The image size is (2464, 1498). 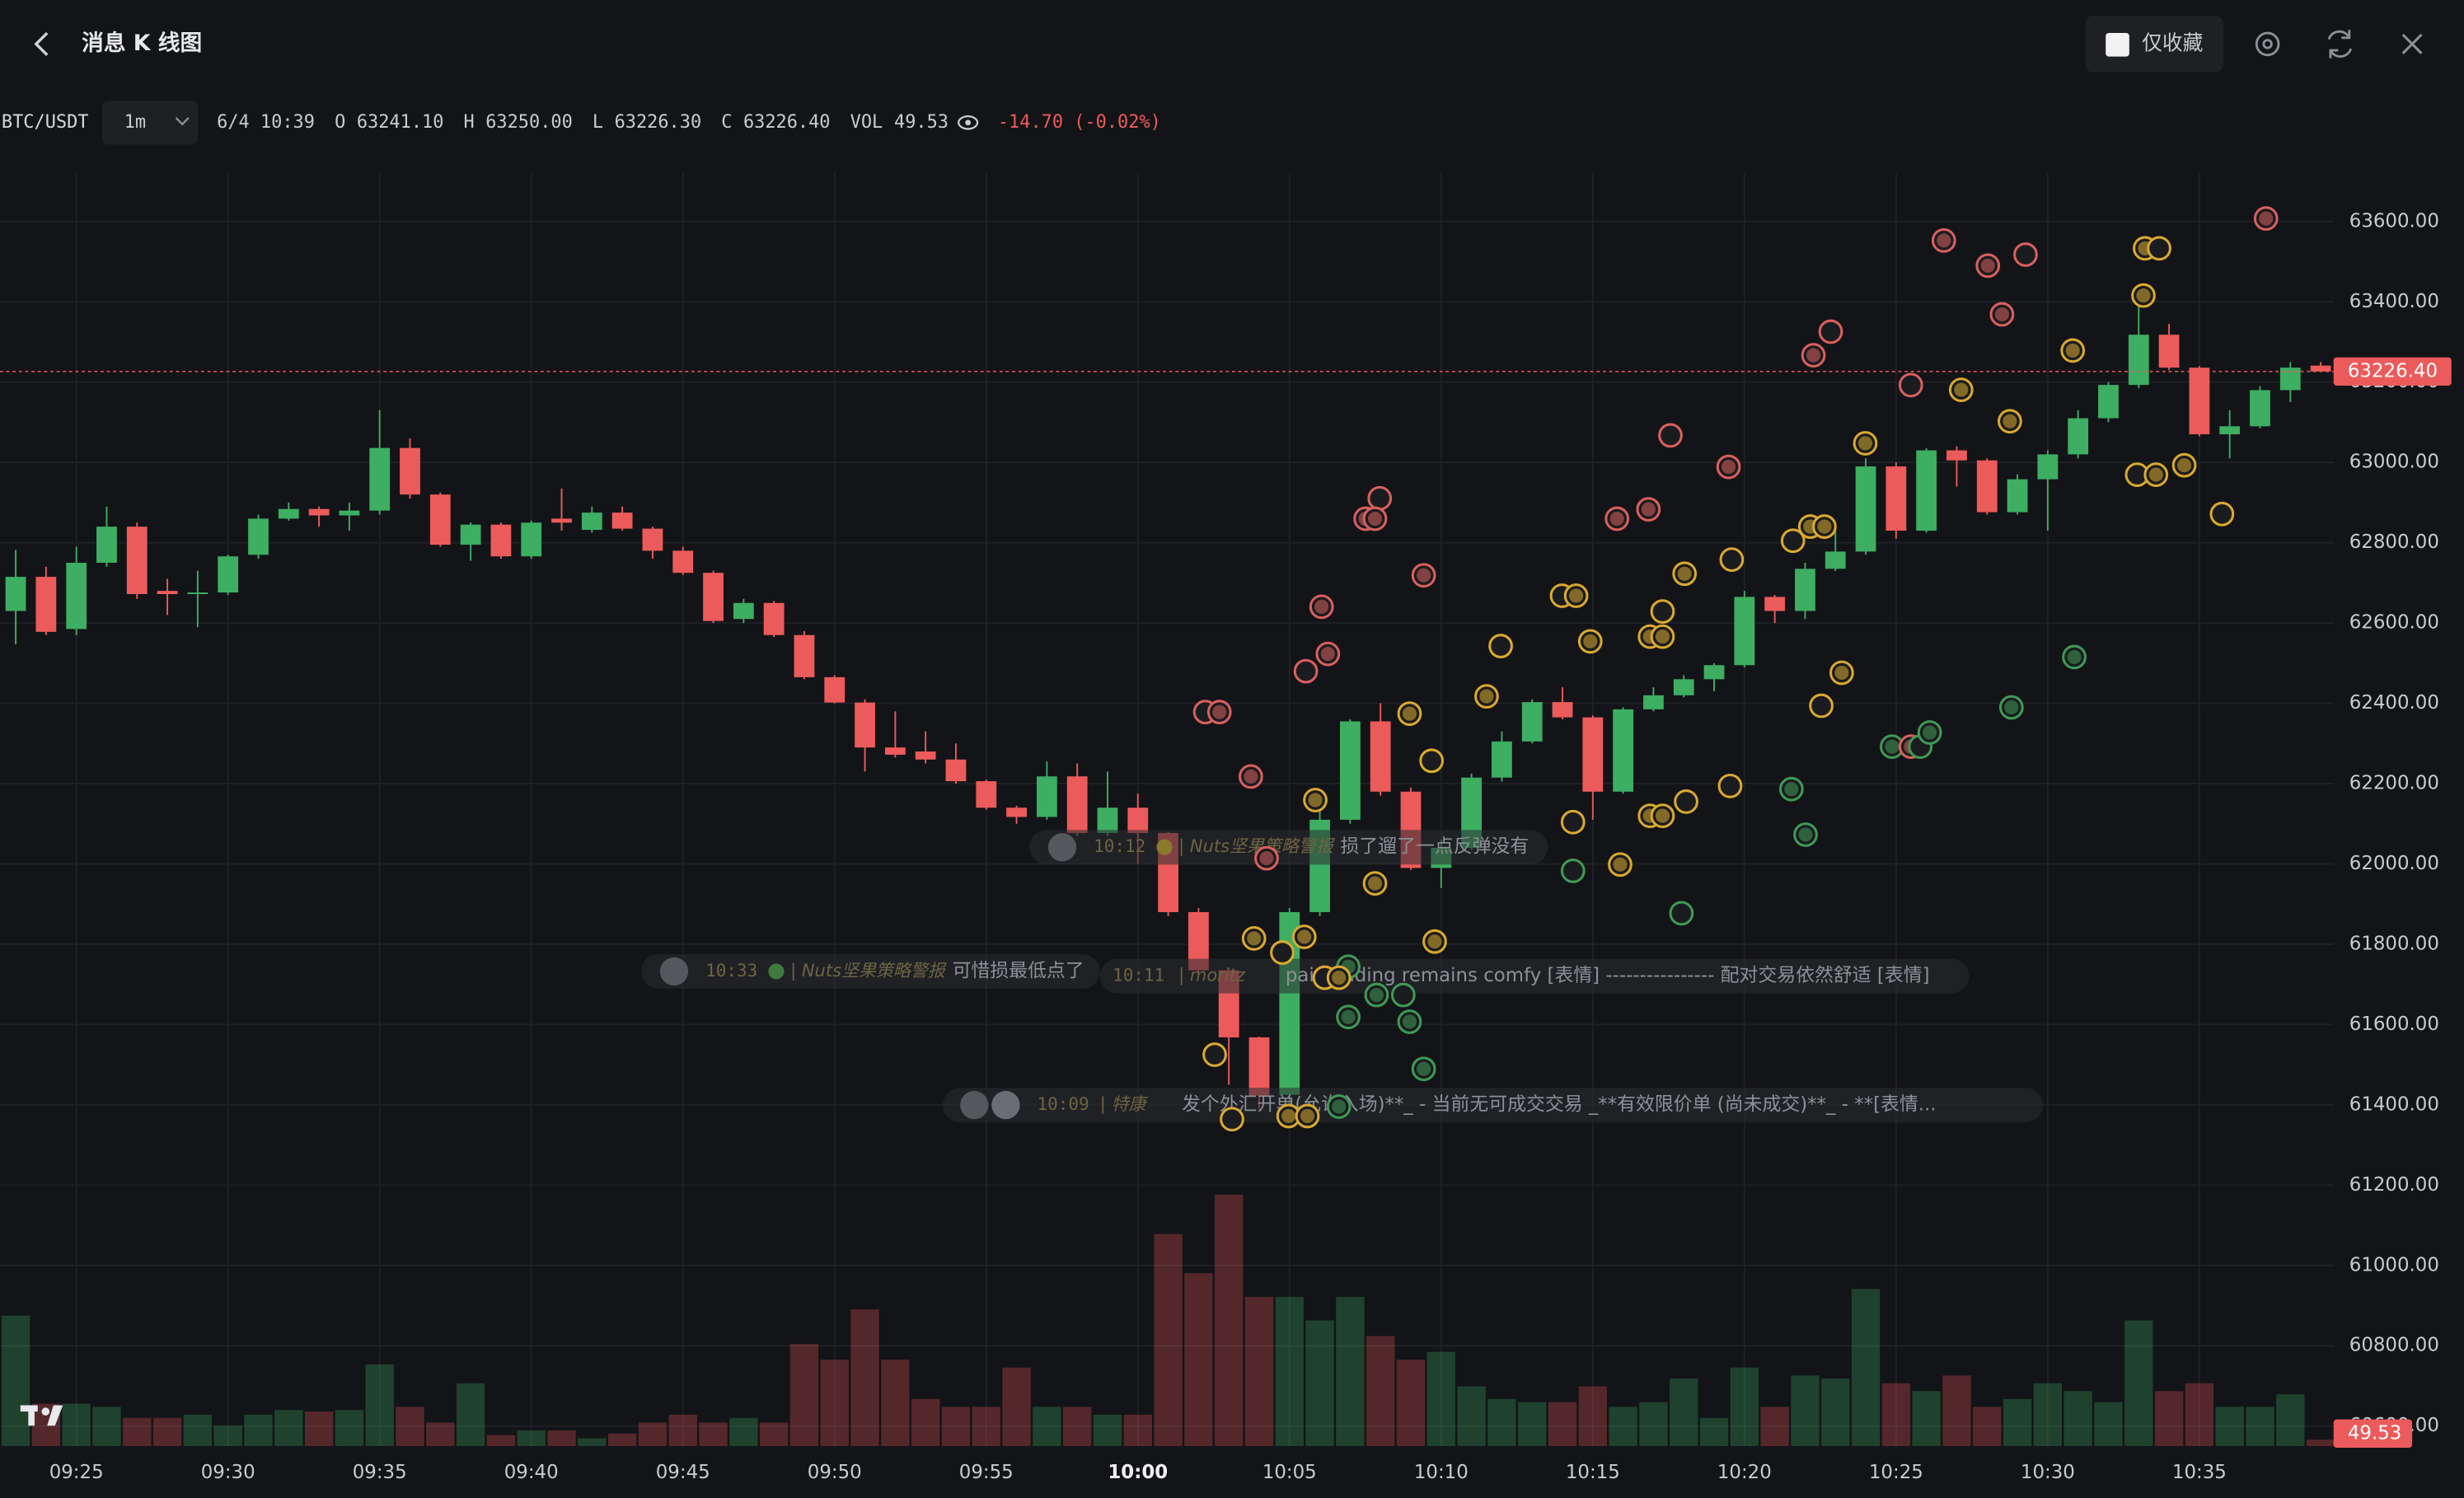 I want to click on checkbox, so click(x=2117, y=45).